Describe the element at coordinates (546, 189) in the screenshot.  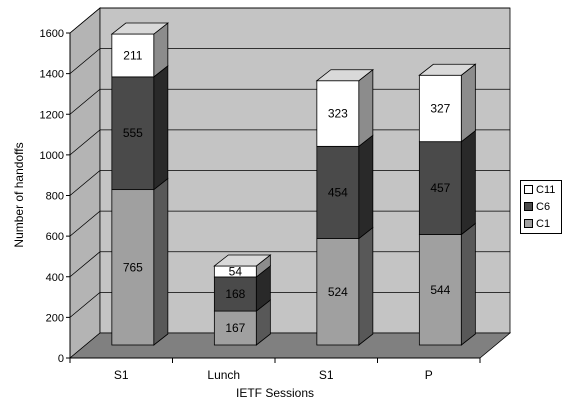
I see `legend-label-c11: C11` at that location.